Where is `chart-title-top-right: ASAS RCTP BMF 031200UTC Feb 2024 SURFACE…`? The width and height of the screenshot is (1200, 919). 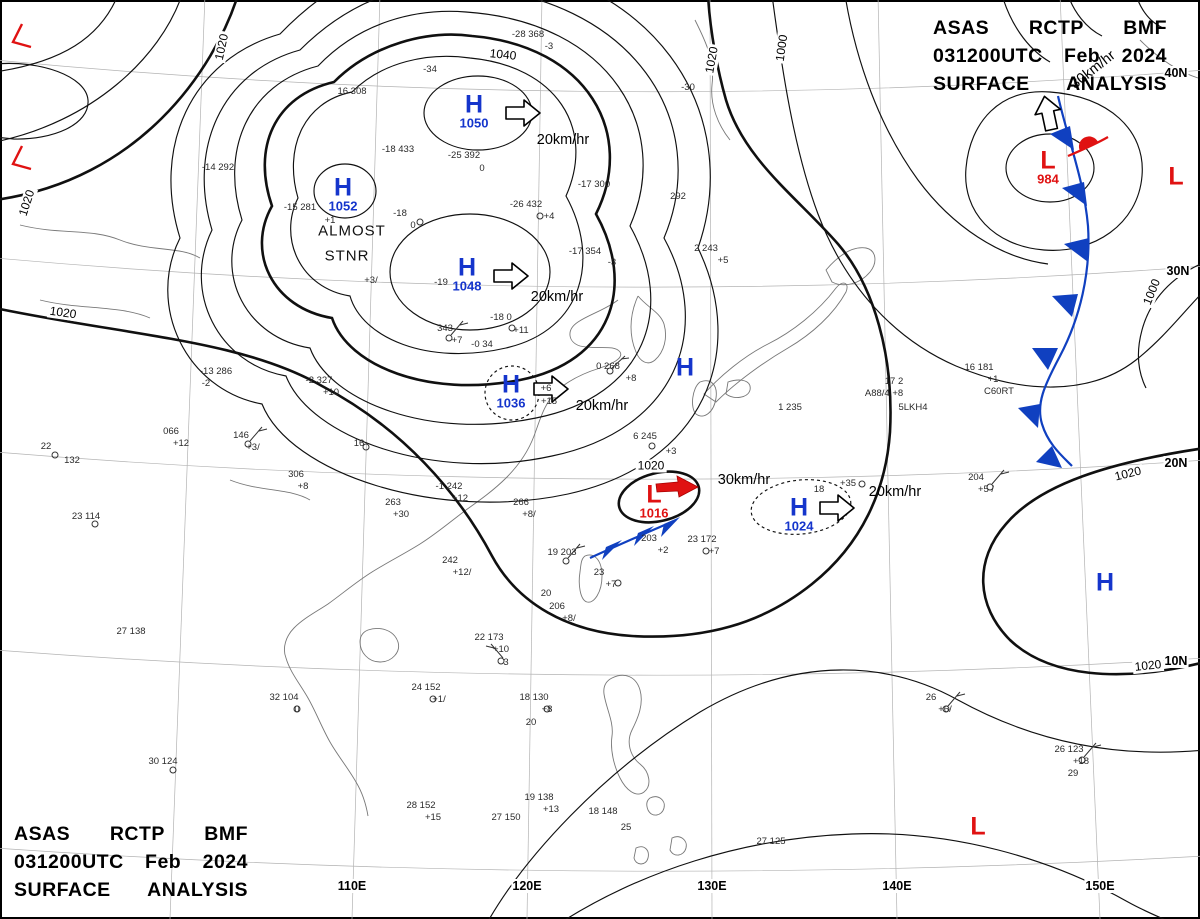 chart-title-top-right: ASAS RCTP BMF 031200UTC Feb 2024 SURFACE… is located at coordinates (1050, 56).